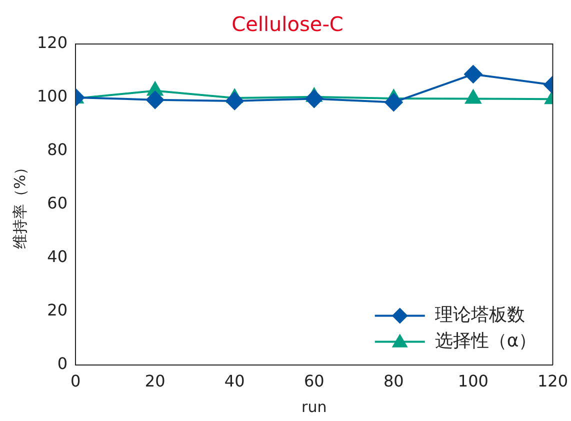  I want to click on y-tick-label: 40, so click(57, 256).